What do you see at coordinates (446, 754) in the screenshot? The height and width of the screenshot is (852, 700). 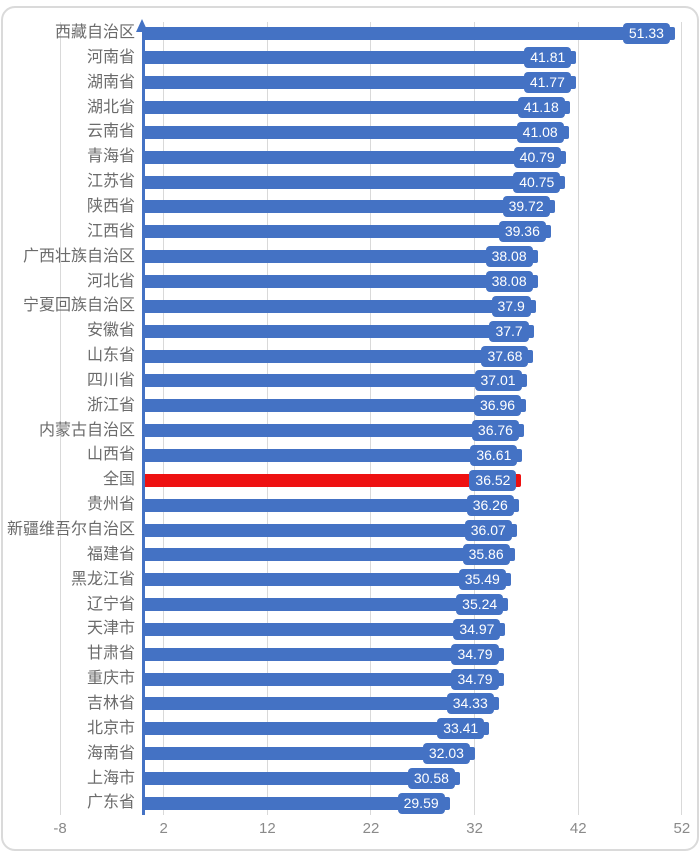 I see `value-label: 32.03` at bounding box center [446, 754].